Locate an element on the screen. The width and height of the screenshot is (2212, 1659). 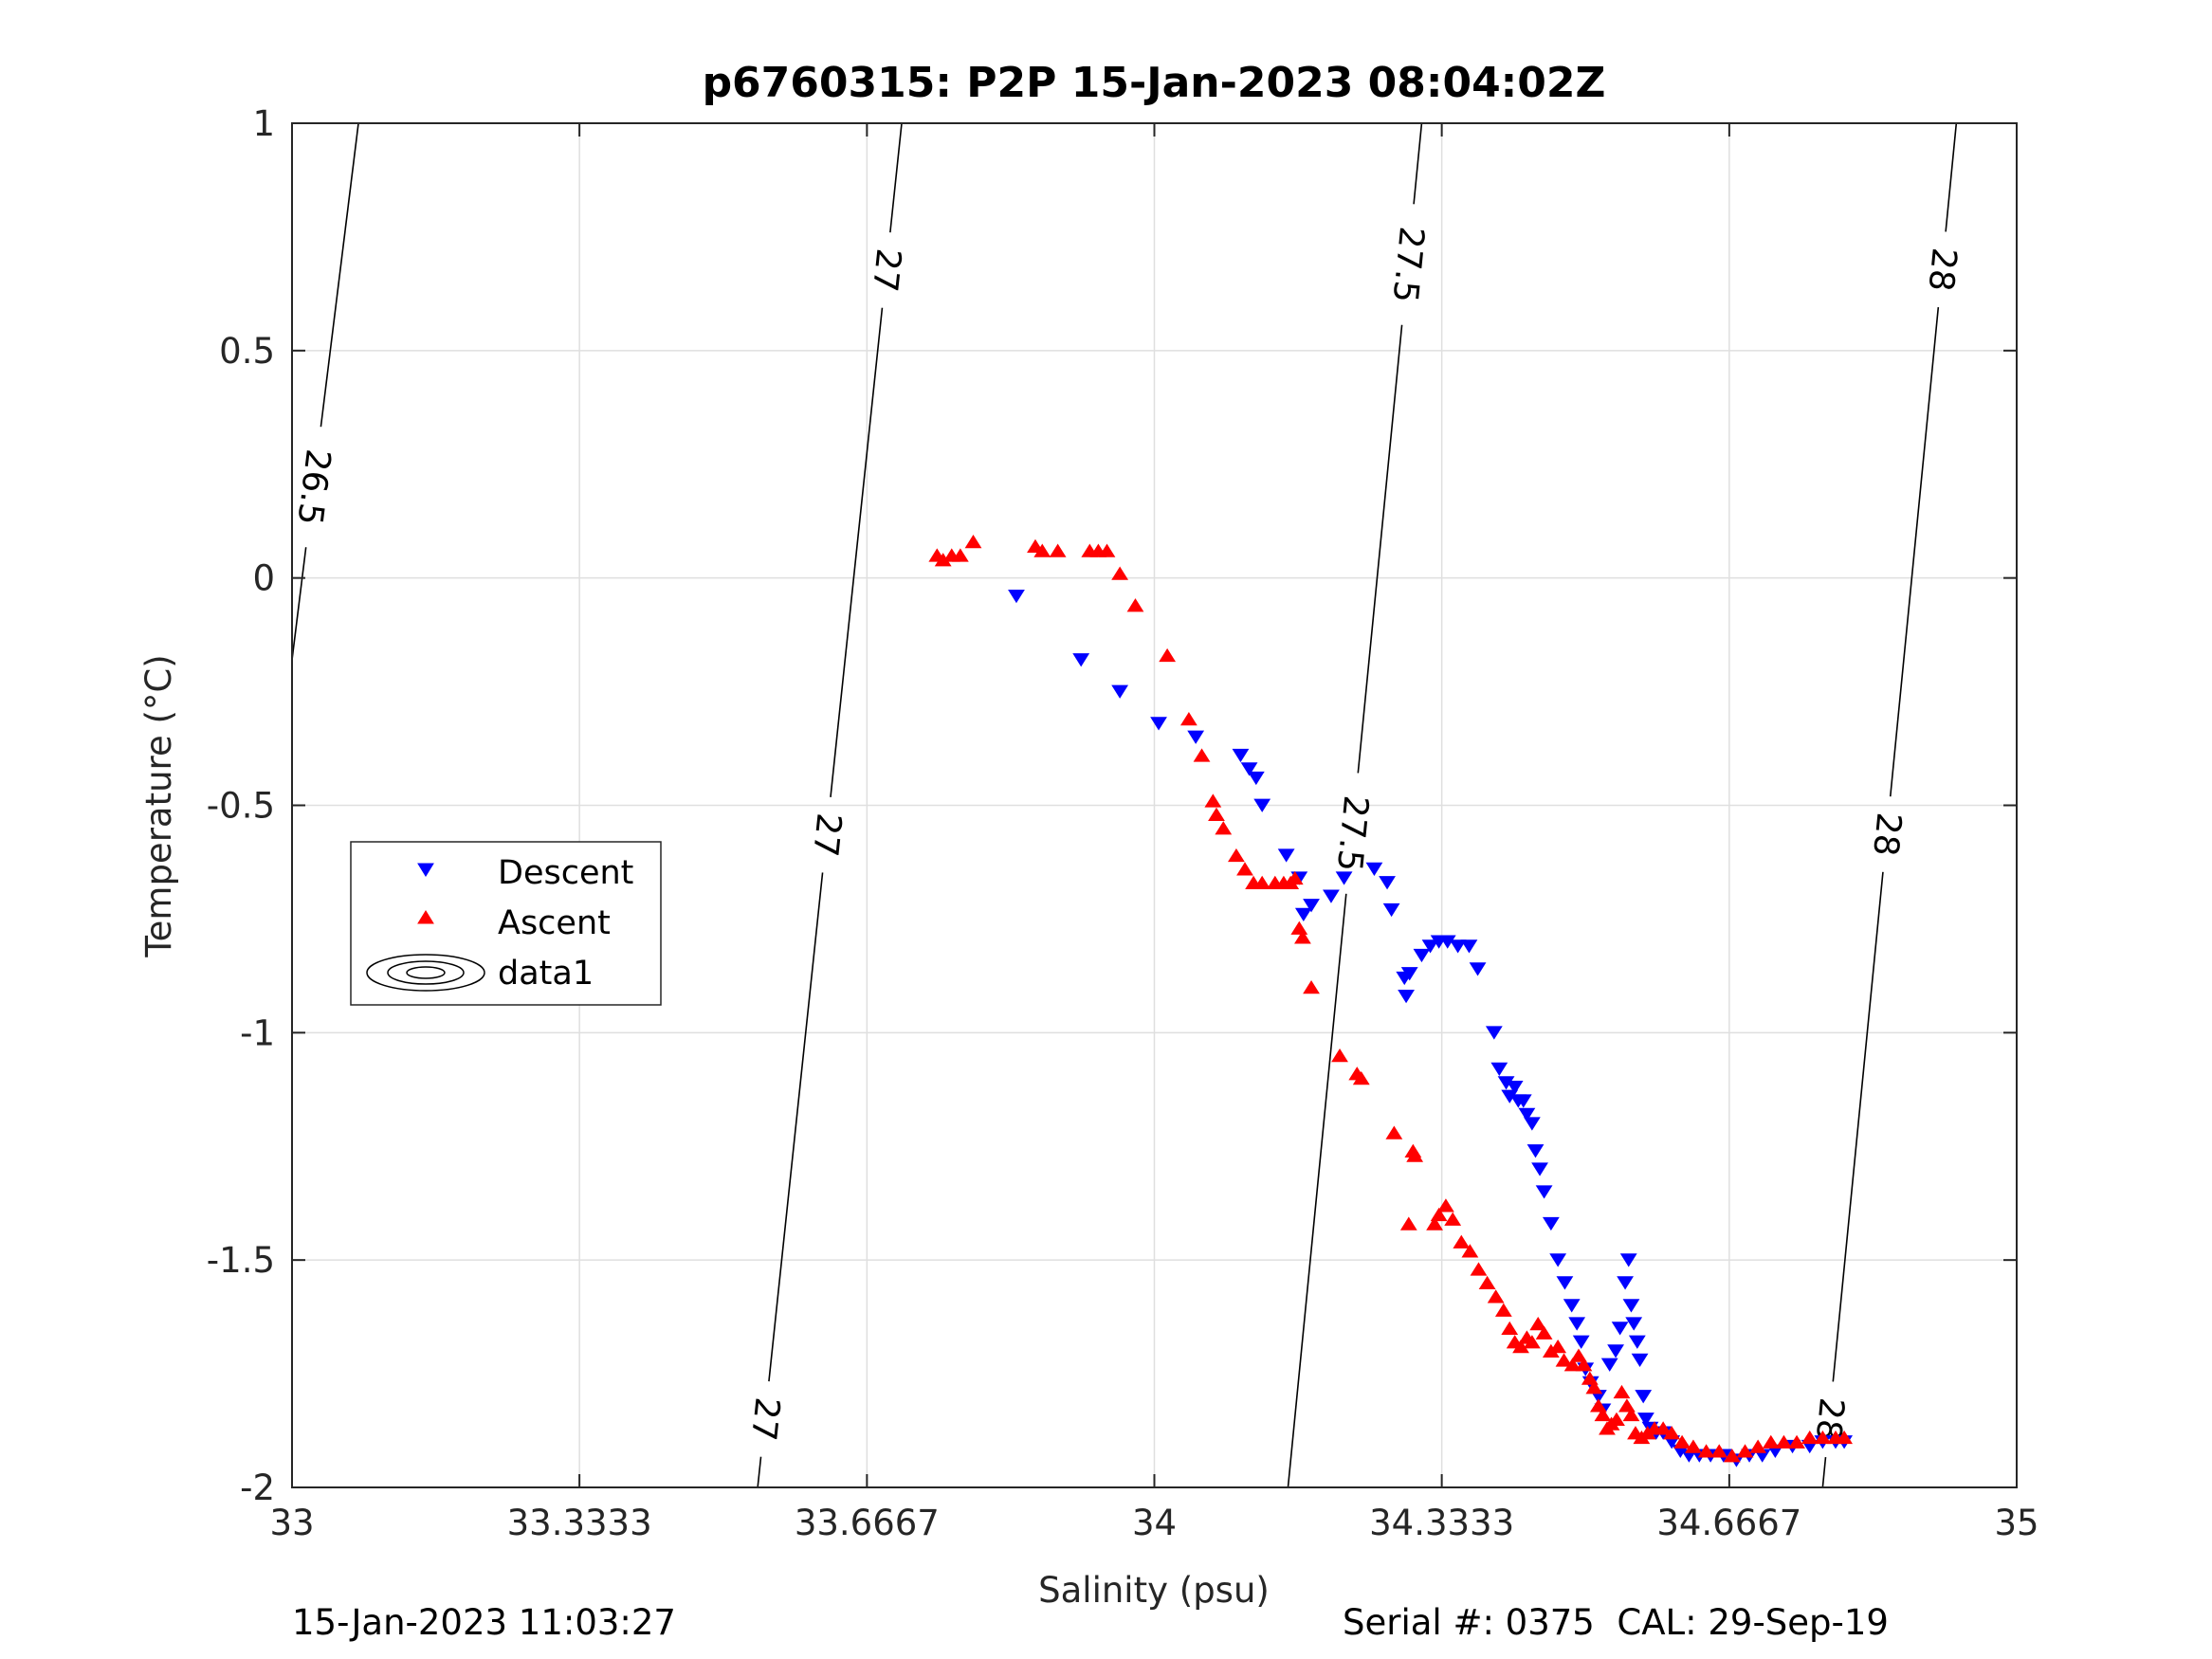
legend-ascent-marker is located at coordinates (425, 917).